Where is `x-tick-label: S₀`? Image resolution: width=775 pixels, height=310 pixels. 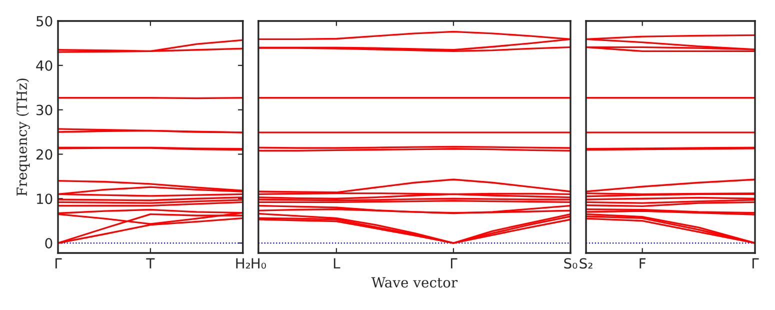
x-tick-label: S₀ is located at coordinates (571, 263).